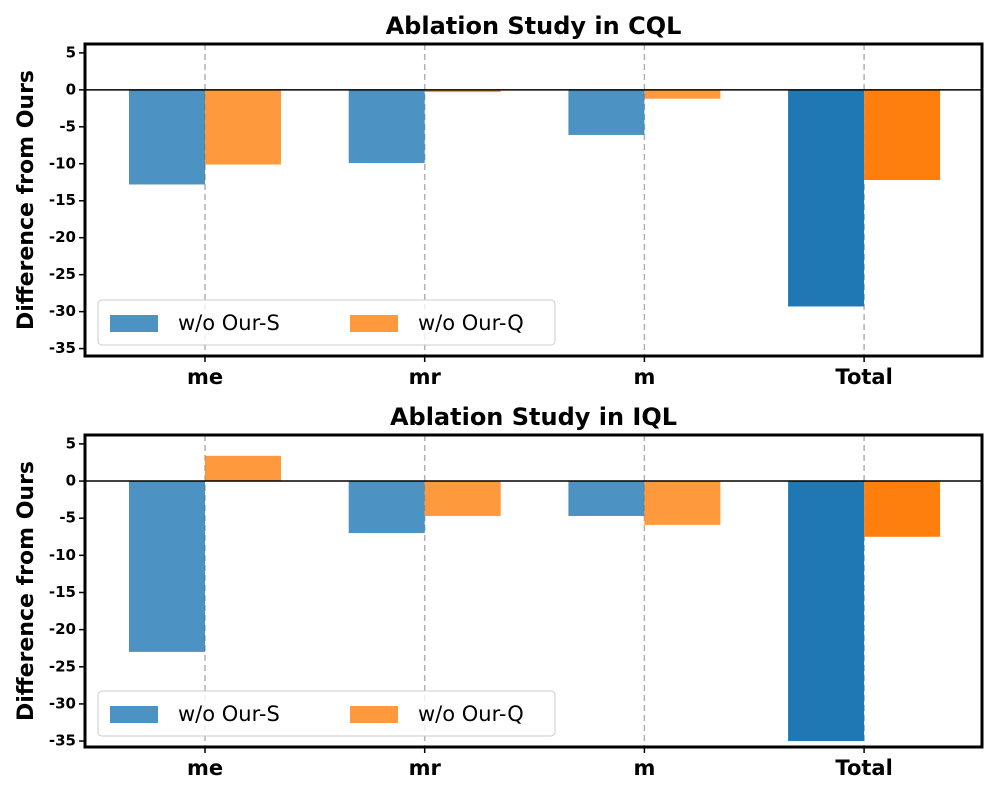  What do you see at coordinates (534, 26) in the screenshot?
I see `chart-title: Ablation Study in CQL` at bounding box center [534, 26].